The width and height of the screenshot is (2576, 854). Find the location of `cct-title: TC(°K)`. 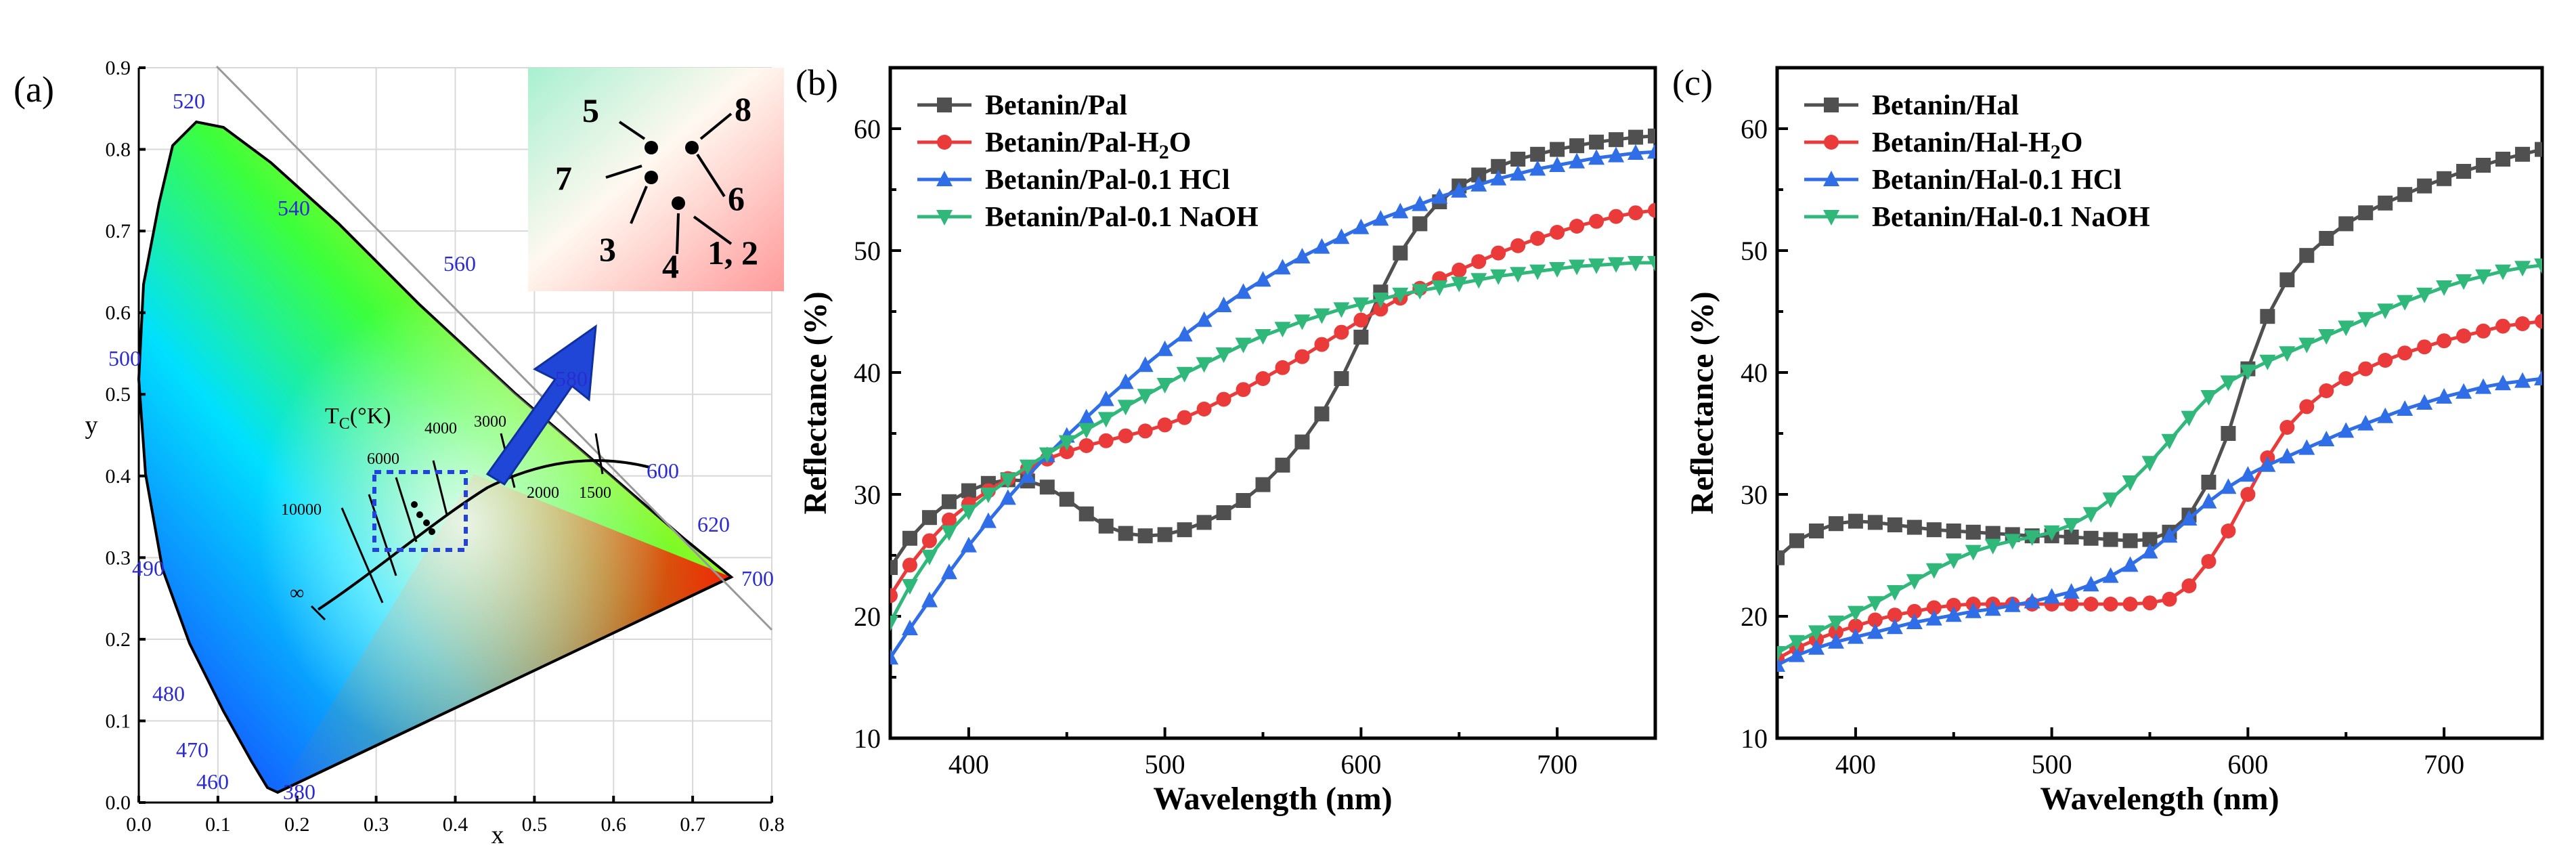

cct-title: TC(°K) is located at coordinates (358, 418).